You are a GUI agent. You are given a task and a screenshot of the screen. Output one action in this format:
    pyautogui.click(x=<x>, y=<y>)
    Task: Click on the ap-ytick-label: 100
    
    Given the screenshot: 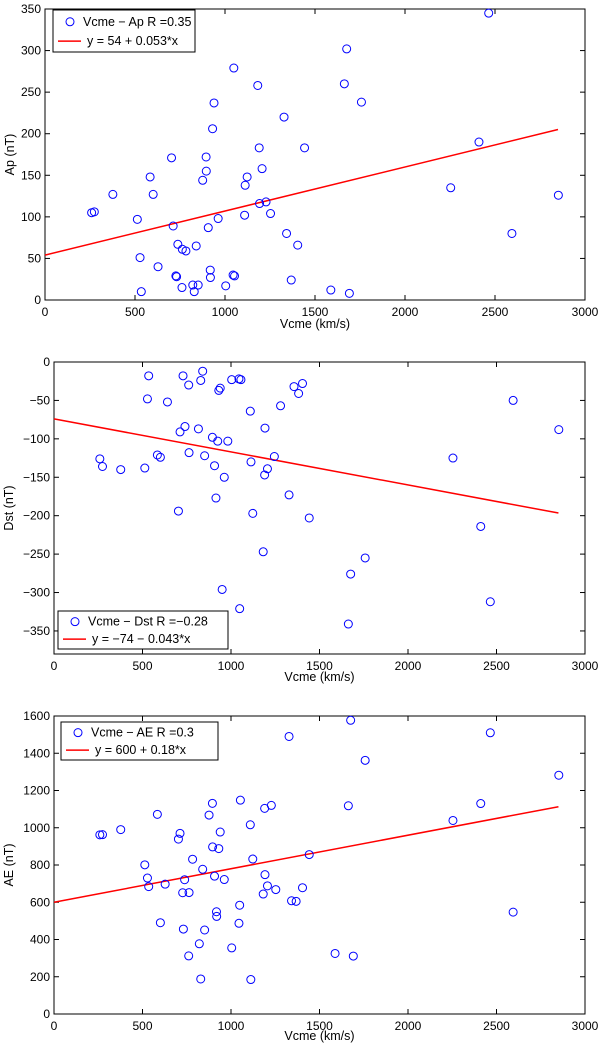 What is the action you would take?
    pyautogui.click(x=31, y=217)
    